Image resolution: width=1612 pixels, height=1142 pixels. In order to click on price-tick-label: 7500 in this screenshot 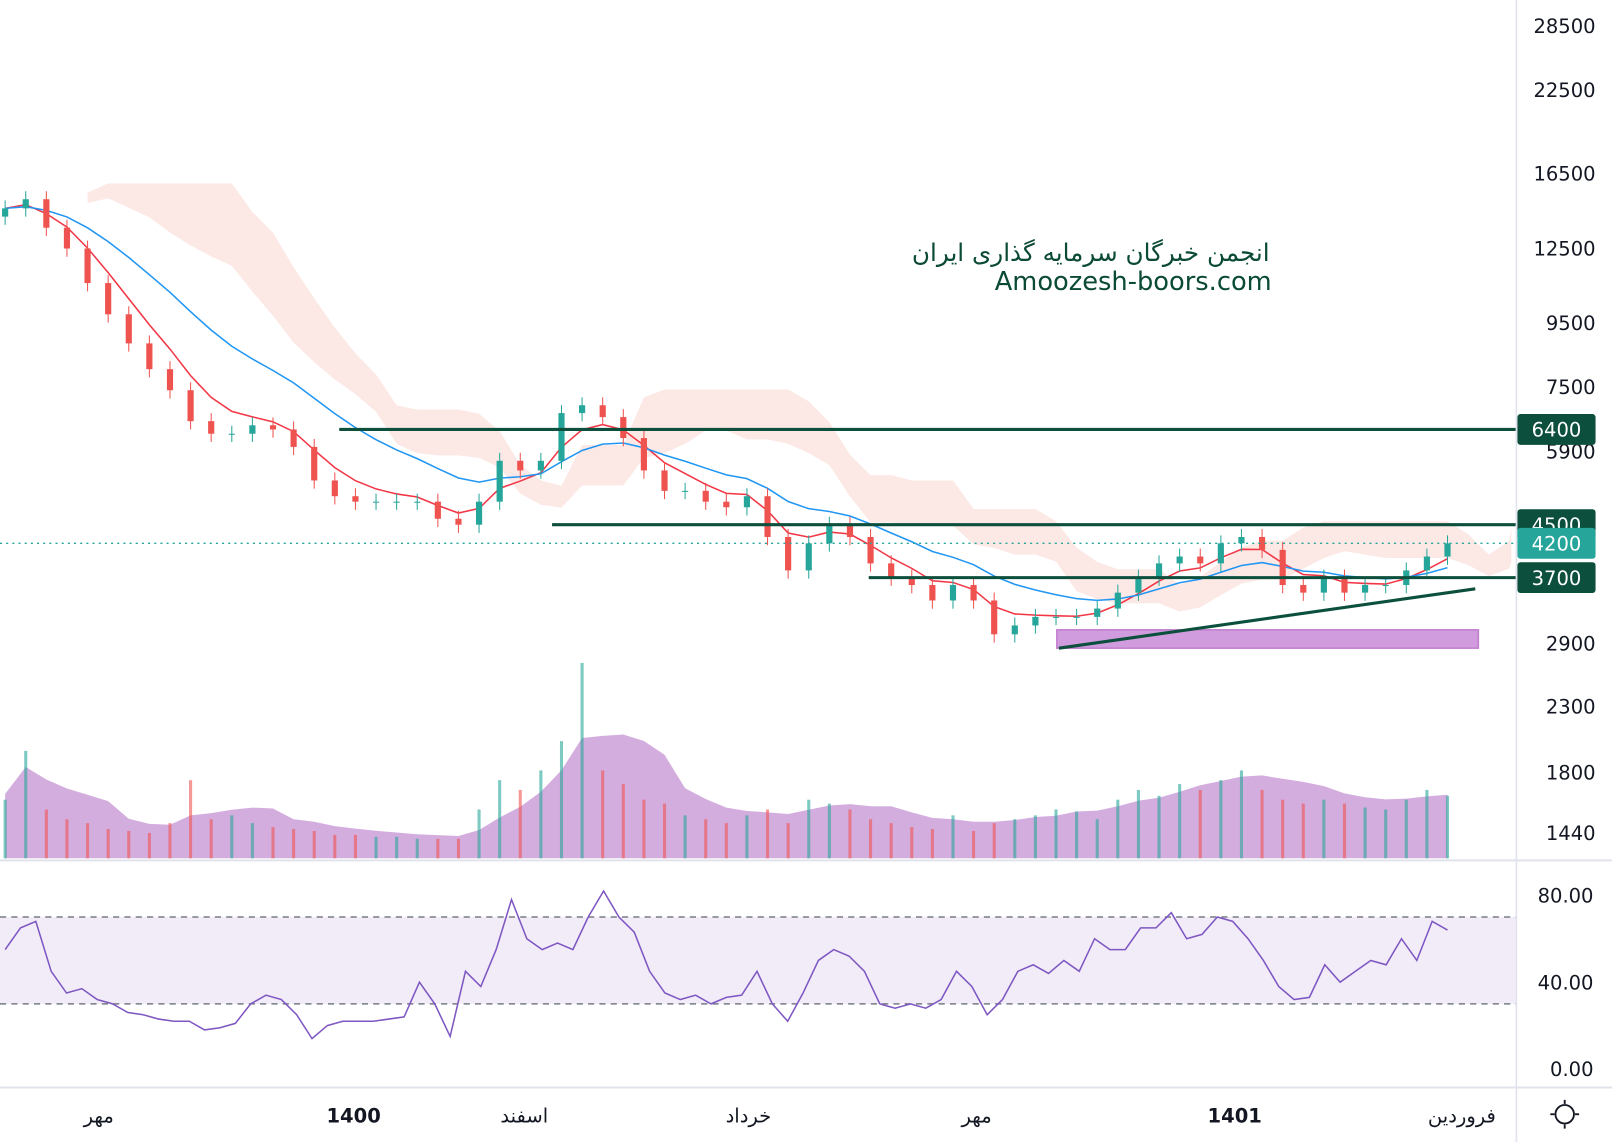, I will do `click(1571, 387)`.